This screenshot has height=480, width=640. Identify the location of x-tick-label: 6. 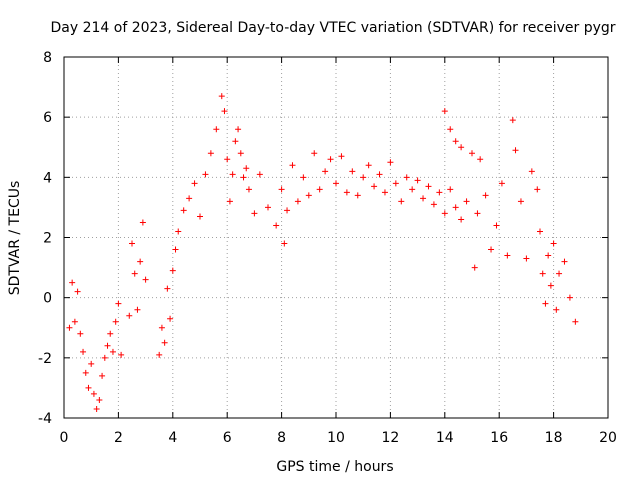
(227, 438).